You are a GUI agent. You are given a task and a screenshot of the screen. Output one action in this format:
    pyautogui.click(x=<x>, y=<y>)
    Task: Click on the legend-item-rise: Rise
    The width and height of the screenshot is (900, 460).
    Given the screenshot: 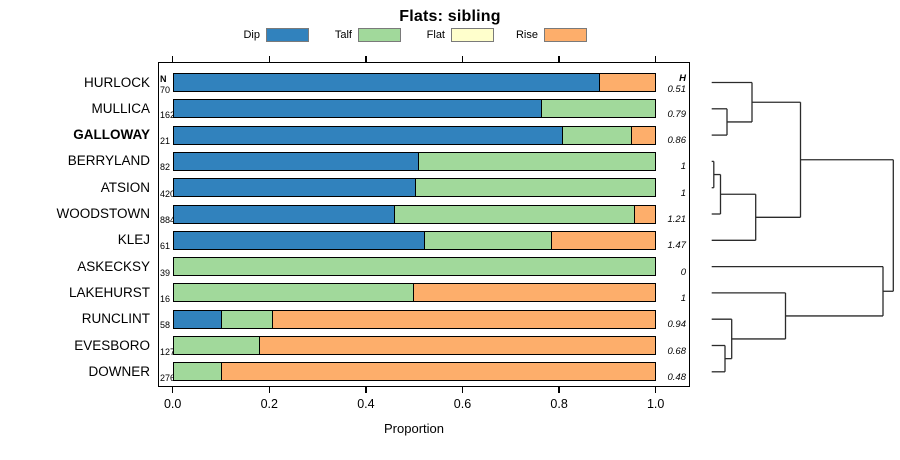 What is the action you would take?
    pyautogui.click(x=546, y=35)
    